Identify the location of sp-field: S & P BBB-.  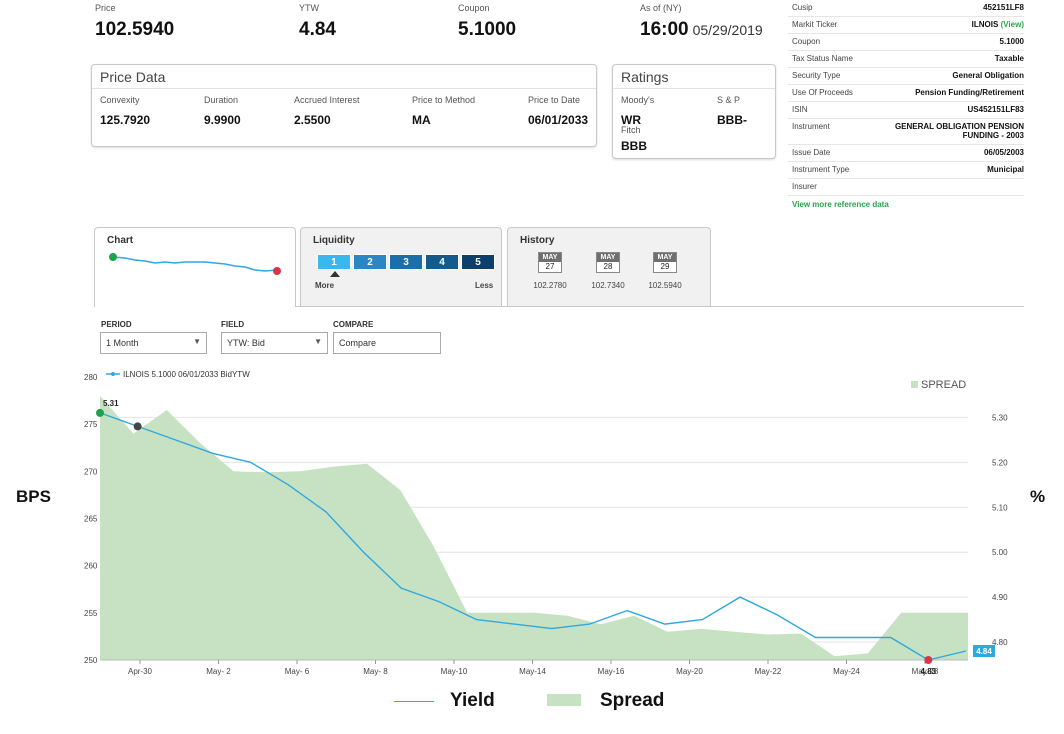
(732, 111).